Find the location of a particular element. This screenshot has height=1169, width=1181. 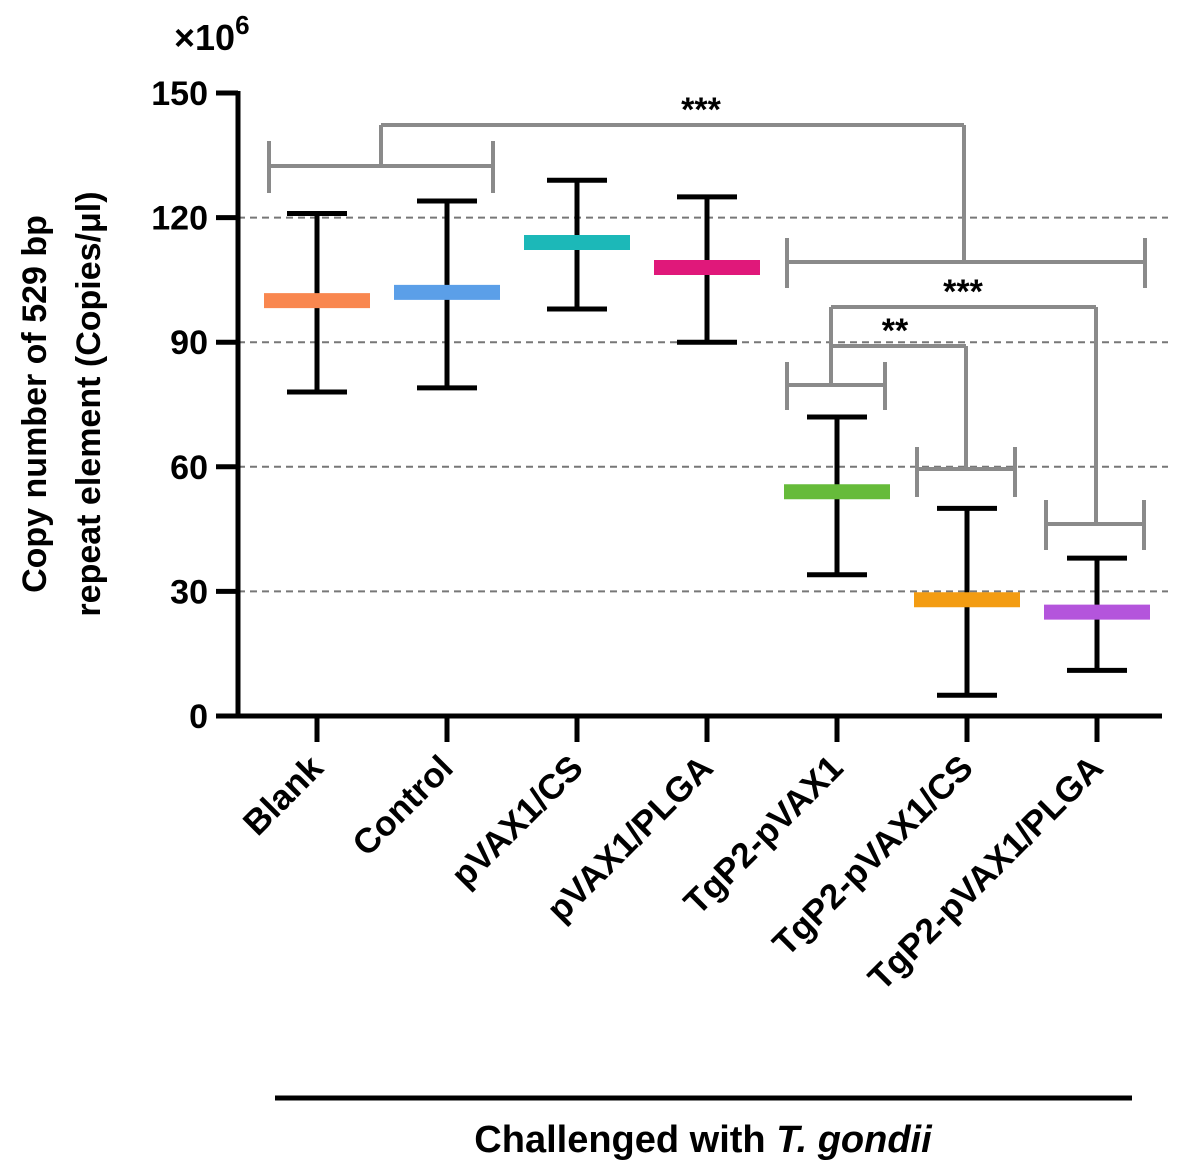

y-axis-title-line2: repeat element (Copies/μl) is located at coordinates (89, 403).